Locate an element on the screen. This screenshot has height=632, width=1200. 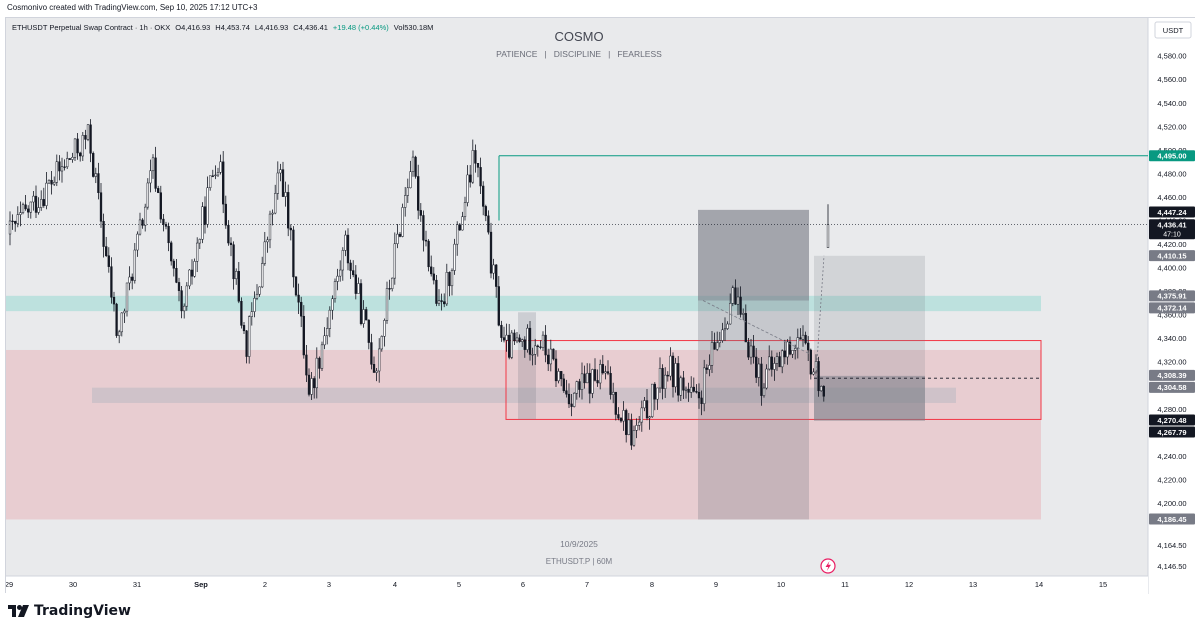
currency-label: USDT is located at coordinates (1173, 30).